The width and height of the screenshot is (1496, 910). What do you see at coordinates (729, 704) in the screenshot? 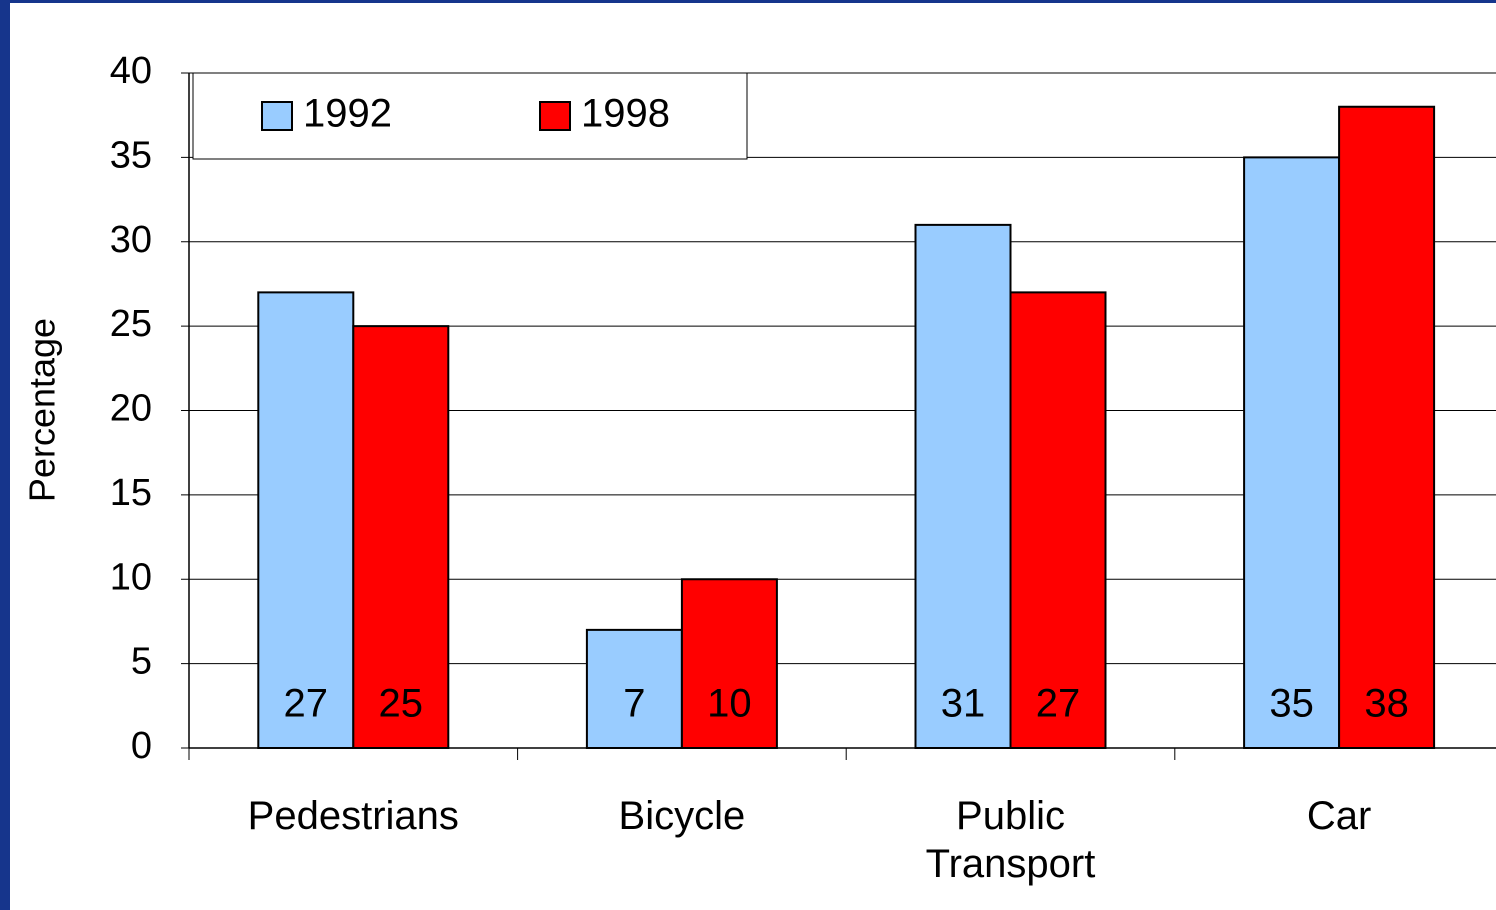
I see `data-label: 10` at bounding box center [729, 704].